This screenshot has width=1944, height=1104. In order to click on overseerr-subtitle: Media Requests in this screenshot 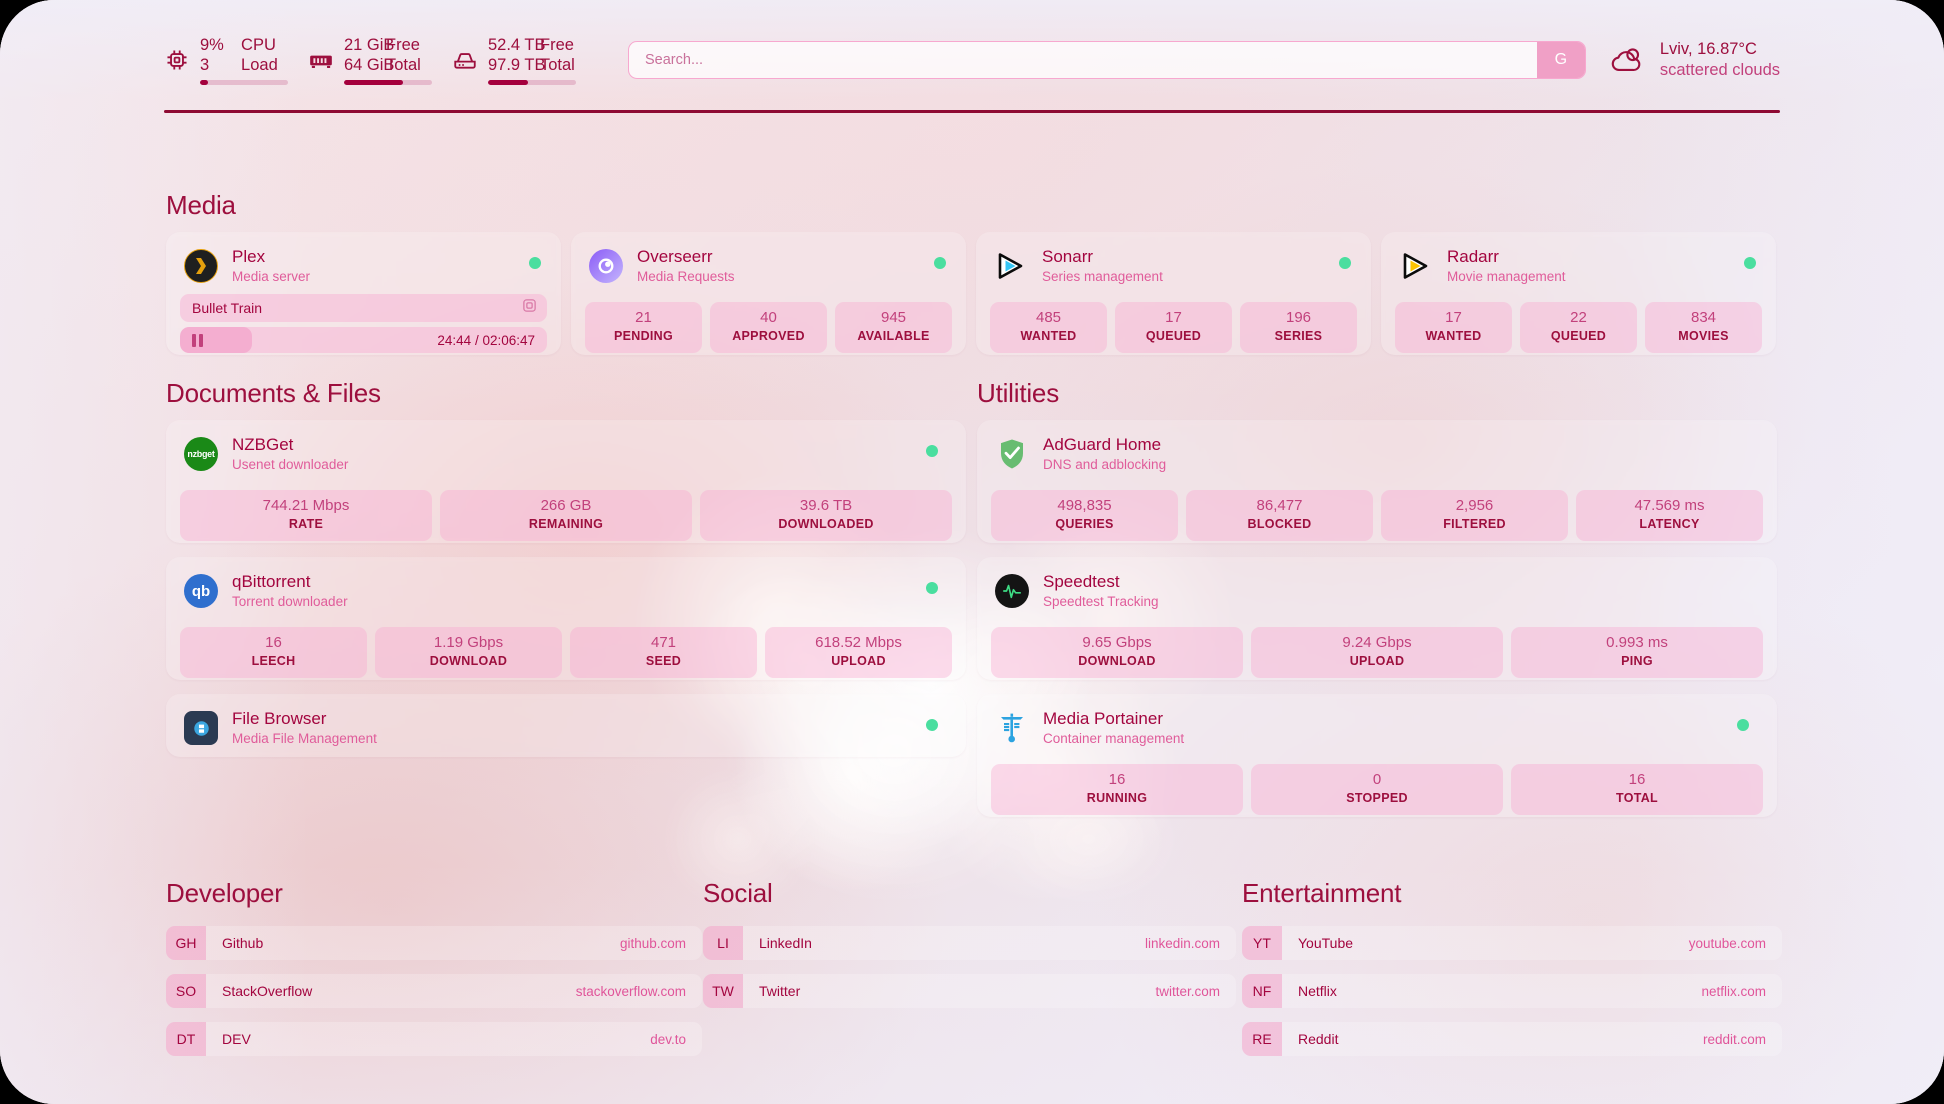, I will do `click(686, 276)`.